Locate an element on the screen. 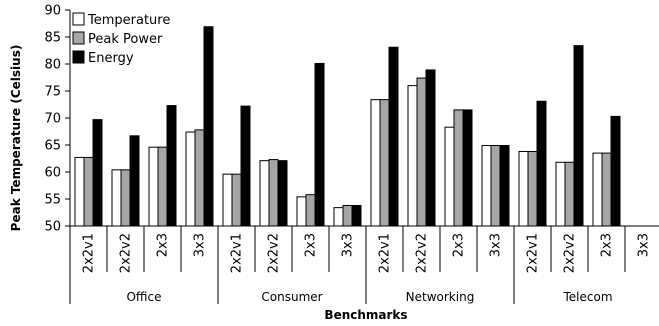 This screenshot has width=659, height=326. legend-label: Temperature is located at coordinates (128, 20).